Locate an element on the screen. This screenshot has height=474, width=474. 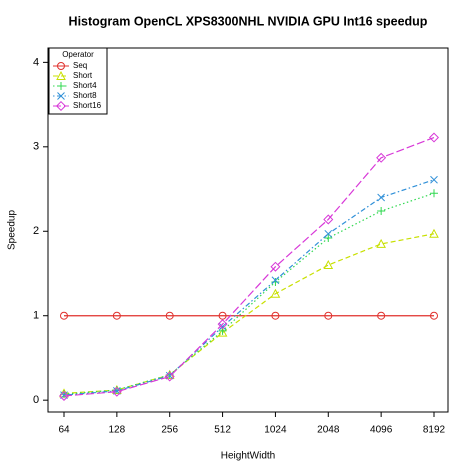
x-axis-label: HeightWidth is located at coordinates (248, 456).